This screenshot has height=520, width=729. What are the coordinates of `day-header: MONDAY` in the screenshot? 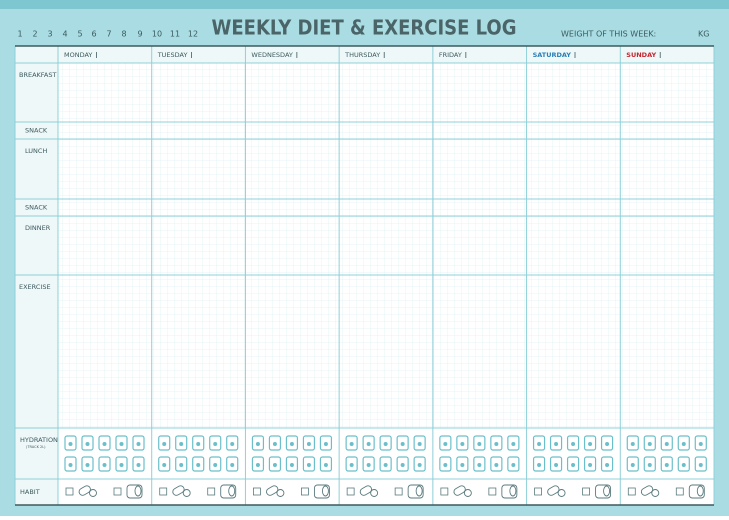 It's located at (78, 55).